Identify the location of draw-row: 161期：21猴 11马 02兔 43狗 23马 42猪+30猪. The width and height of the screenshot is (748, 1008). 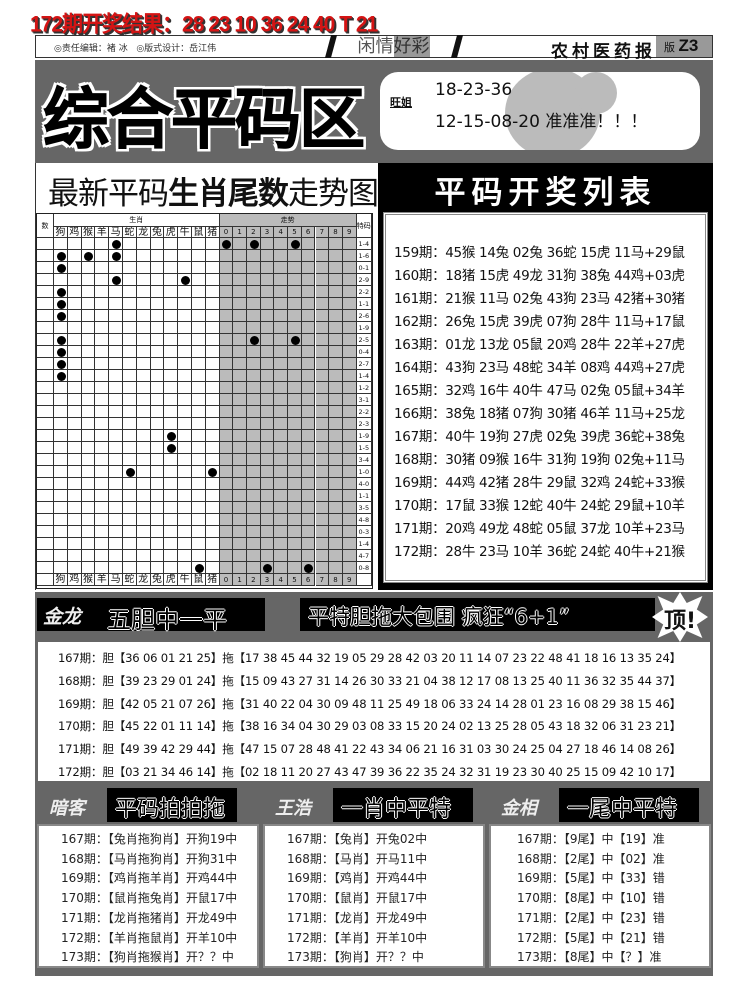
(539, 299).